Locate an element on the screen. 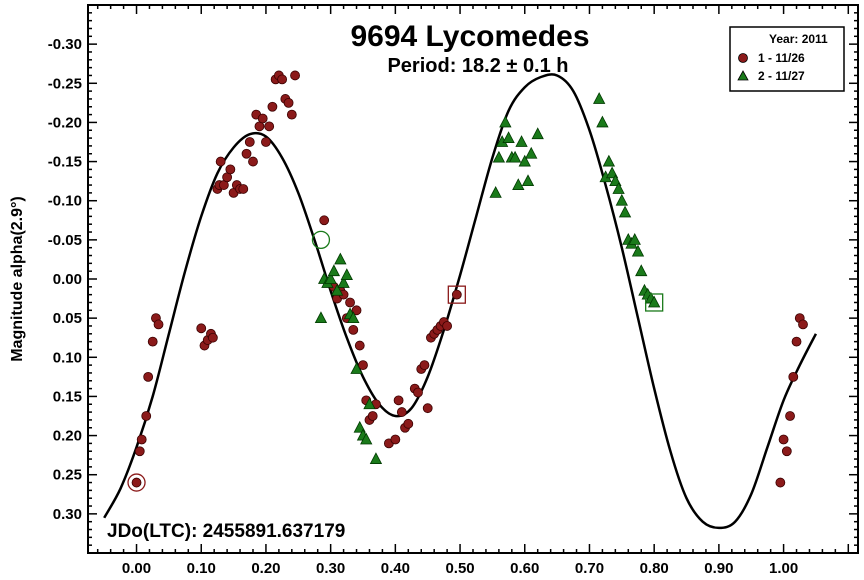 The width and height of the screenshot is (864, 580). x-tick-label: 0.70 is located at coordinates (589, 568).